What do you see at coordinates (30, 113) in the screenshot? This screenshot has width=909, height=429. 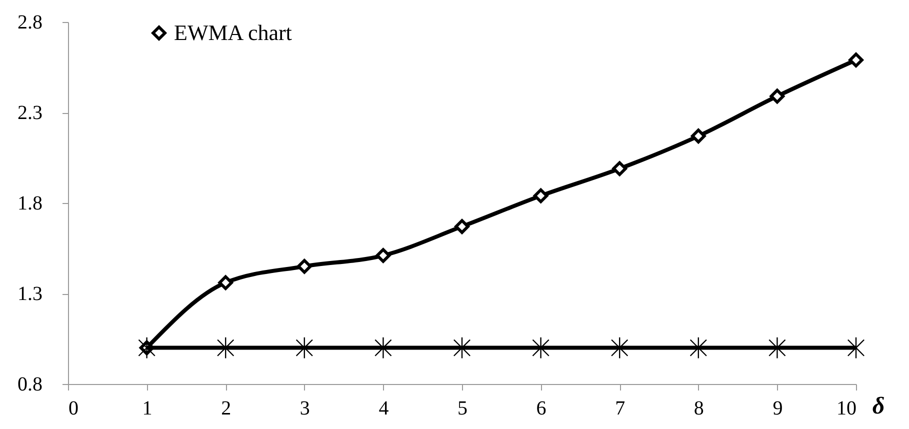 I see `y-tick-label: 2.3` at bounding box center [30, 113].